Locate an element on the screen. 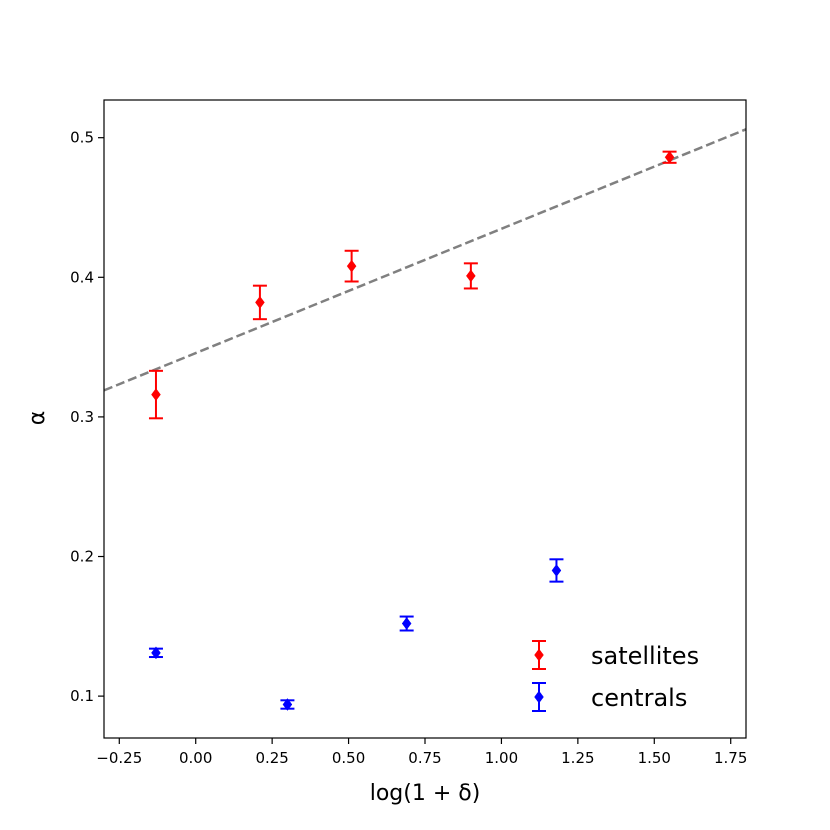 The height and width of the screenshot is (830, 830). legend-satellites-marker is located at coordinates (539, 655).